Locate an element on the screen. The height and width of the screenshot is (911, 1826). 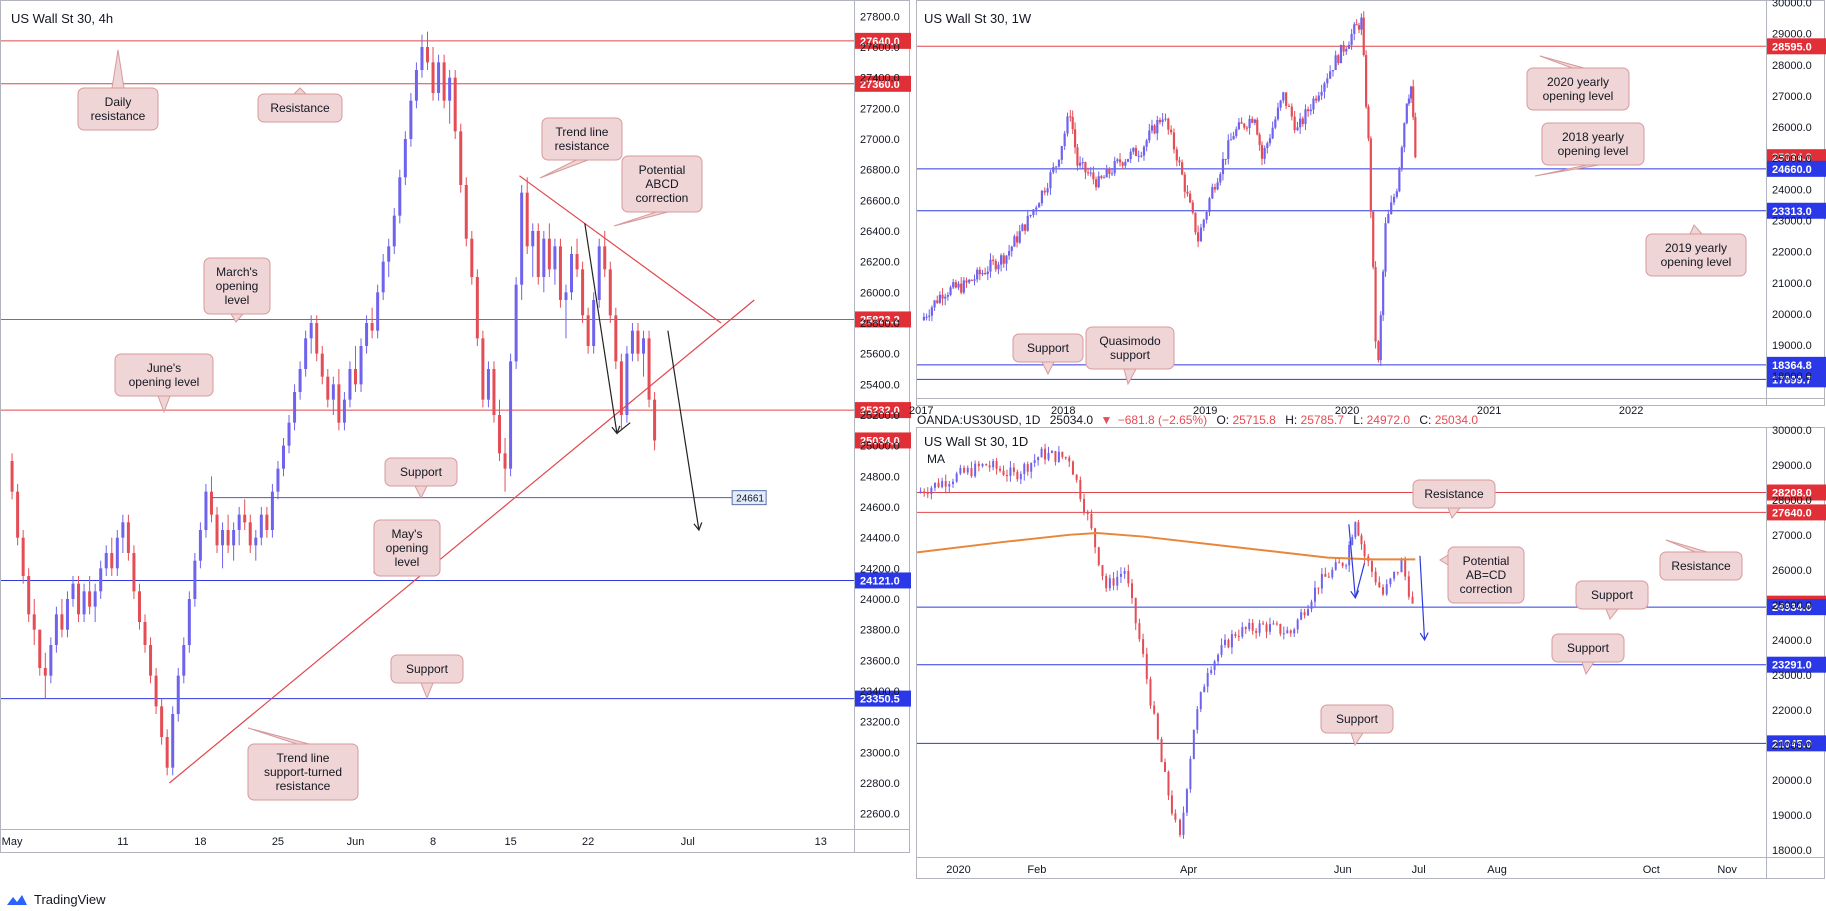
d1-time-axis: 2020 Feb Apr Jun Jul Aug Oct Nov is located at coordinates (1341, 870).